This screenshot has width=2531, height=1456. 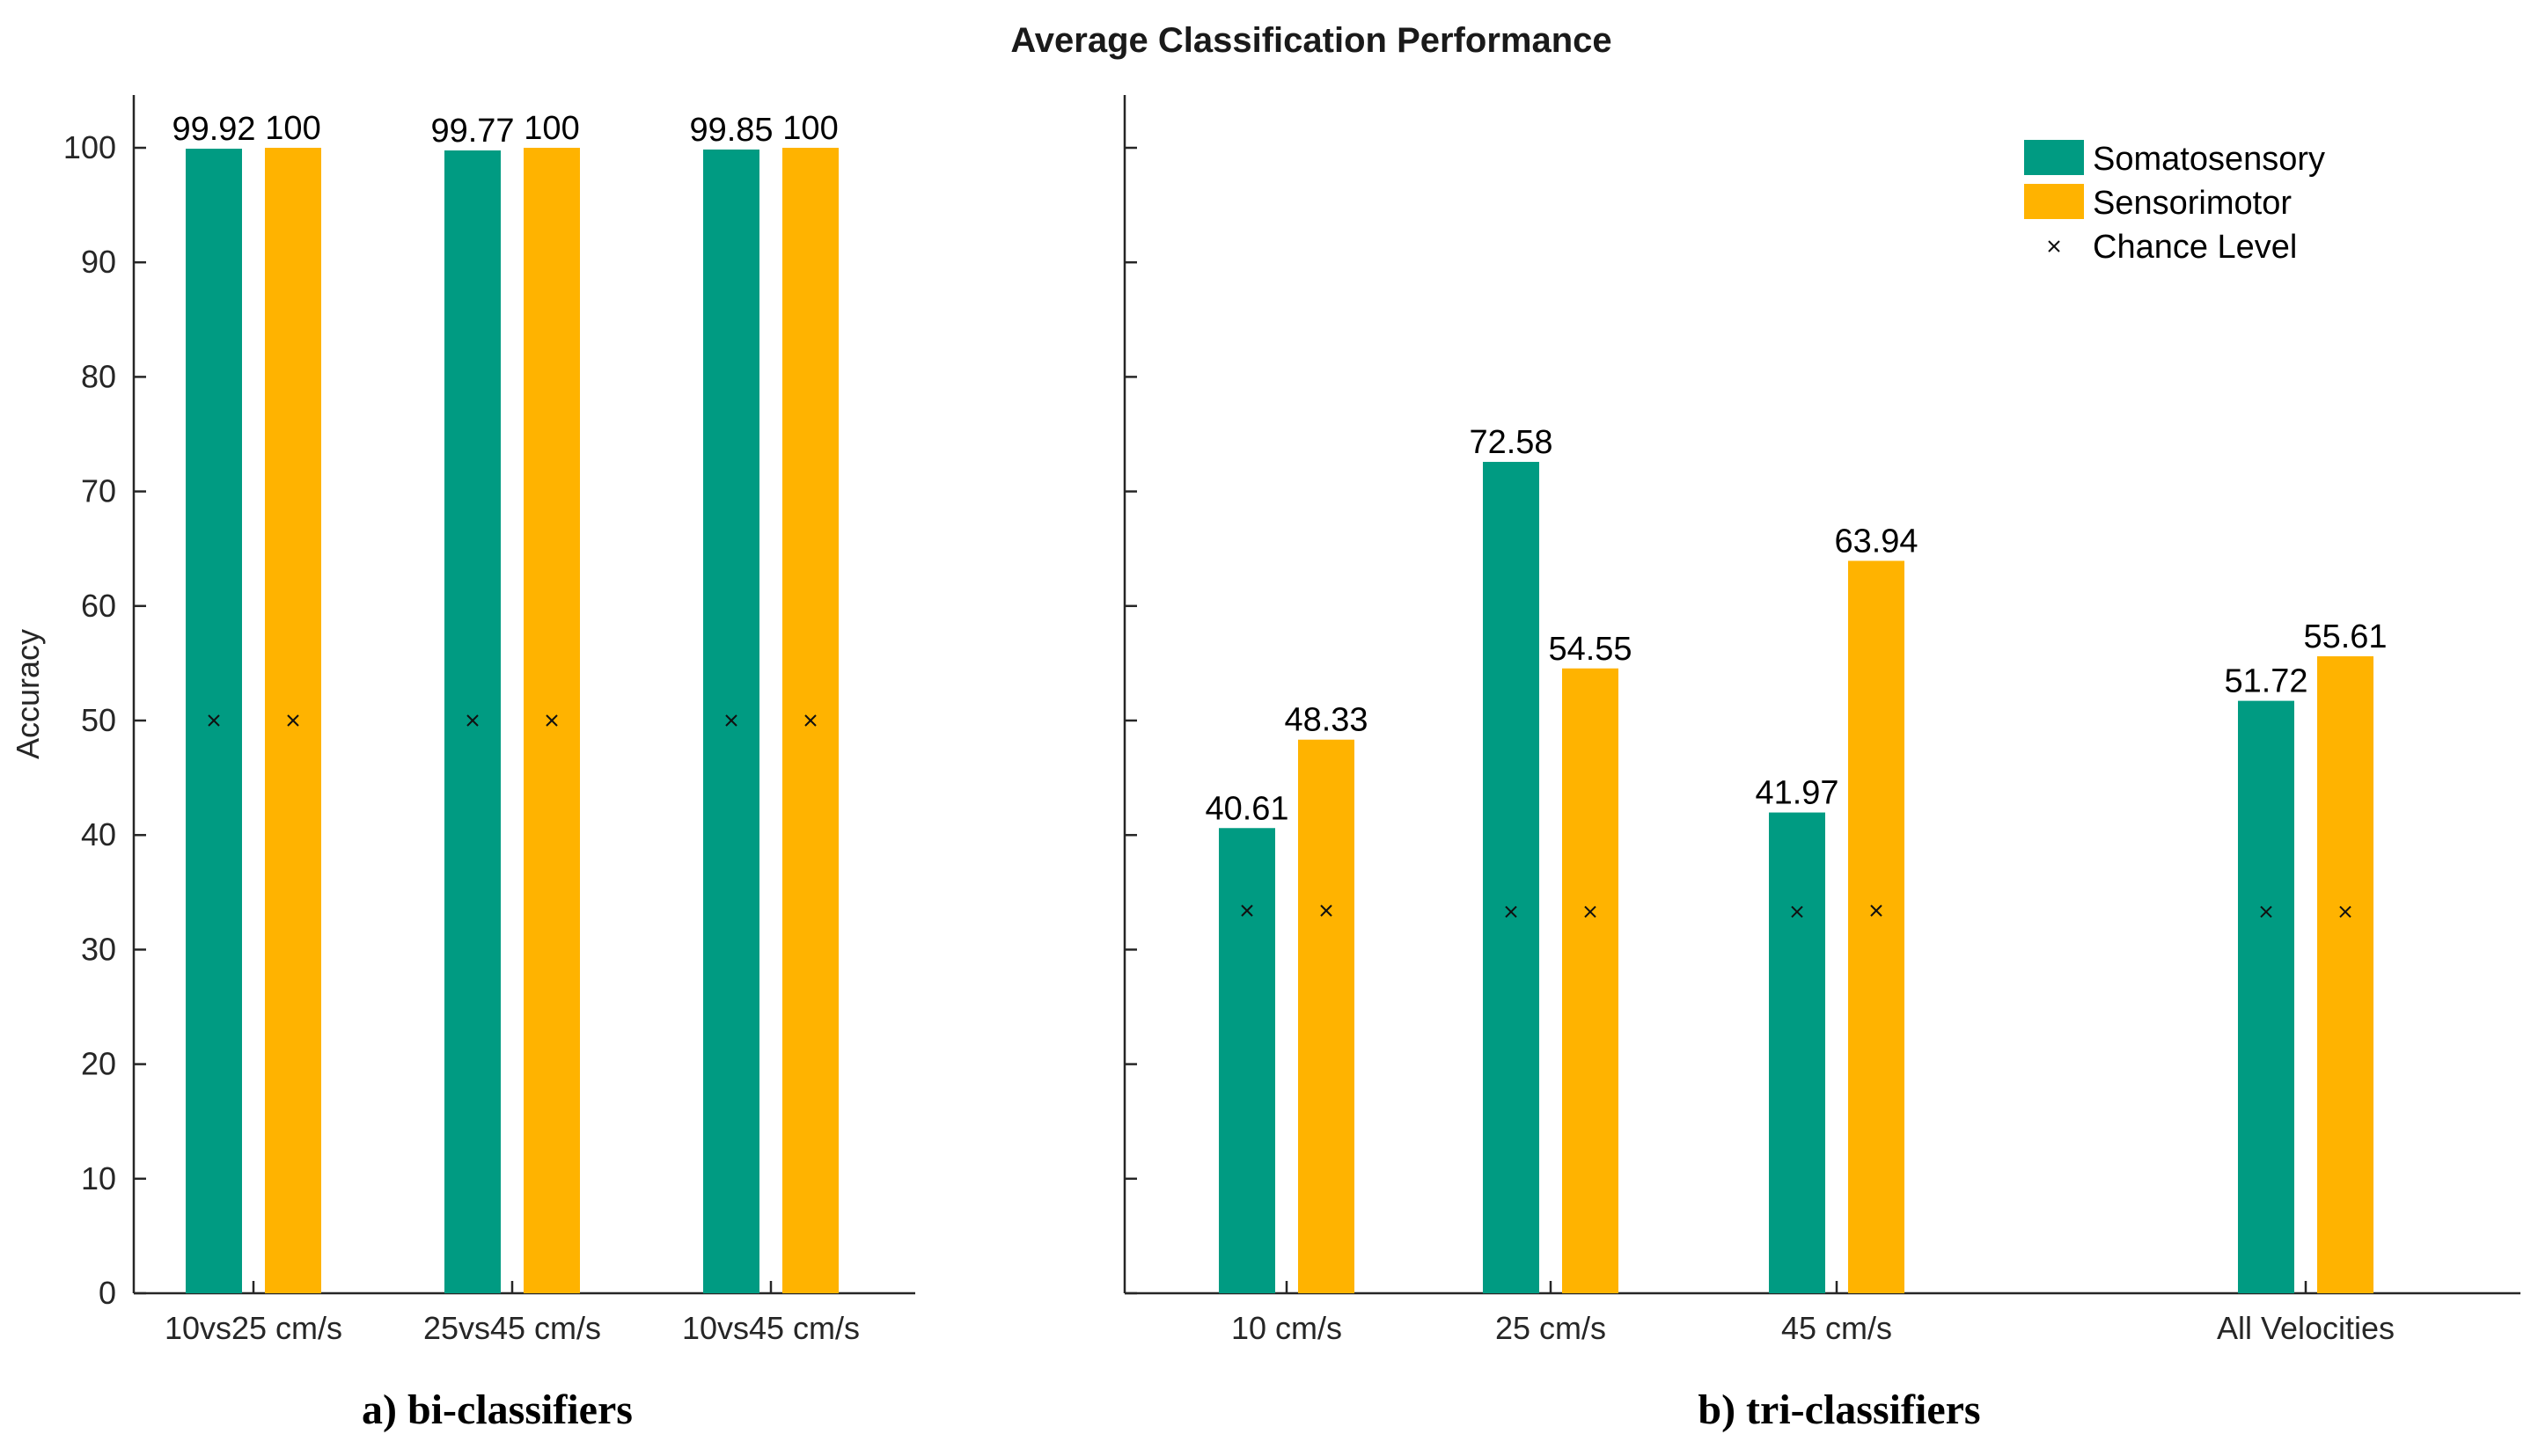 What do you see at coordinates (1839, 1409) in the screenshot?
I see `caption-tri-classifiers: b) tri-classifiers` at bounding box center [1839, 1409].